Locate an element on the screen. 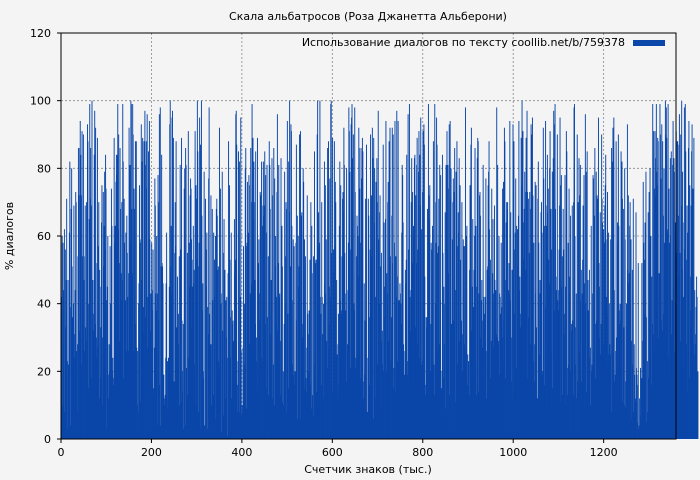 The height and width of the screenshot is (480, 700). y-tick-label-0: 0 is located at coordinates (47, 439).